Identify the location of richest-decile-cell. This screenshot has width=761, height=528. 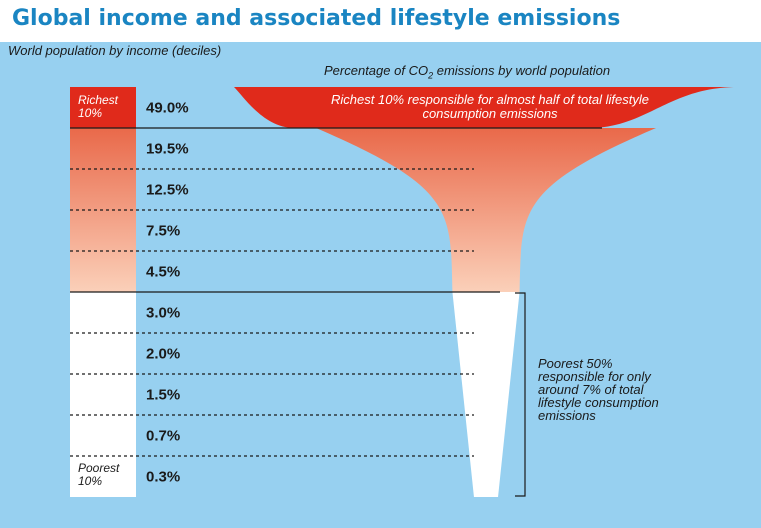
(103, 107).